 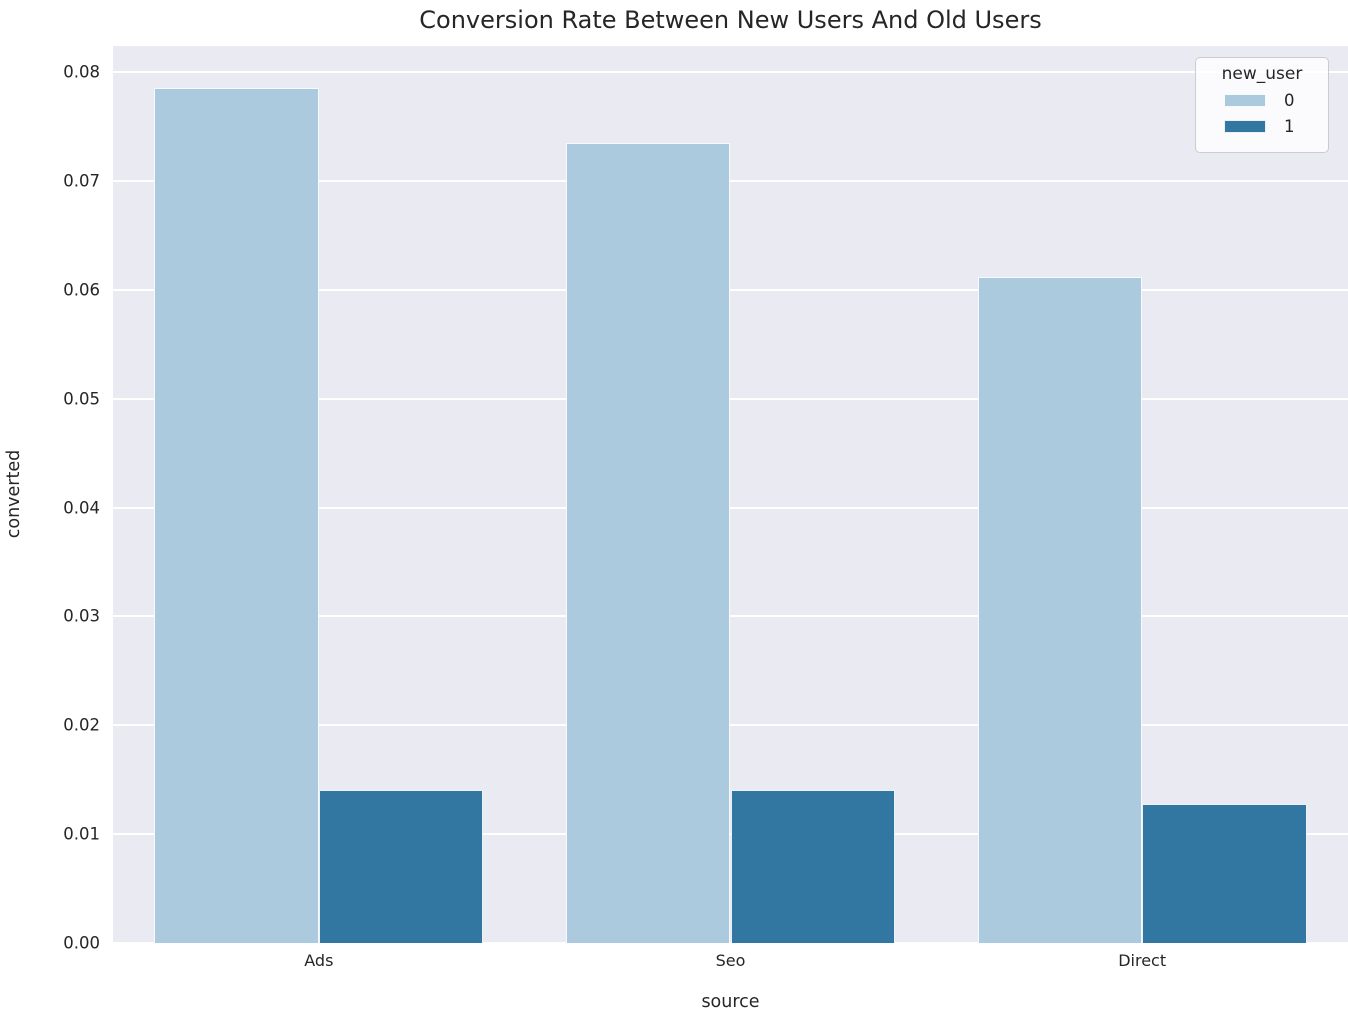 What do you see at coordinates (730, 289) in the screenshot?
I see `gridline-0.06` at bounding box center [730, 289].